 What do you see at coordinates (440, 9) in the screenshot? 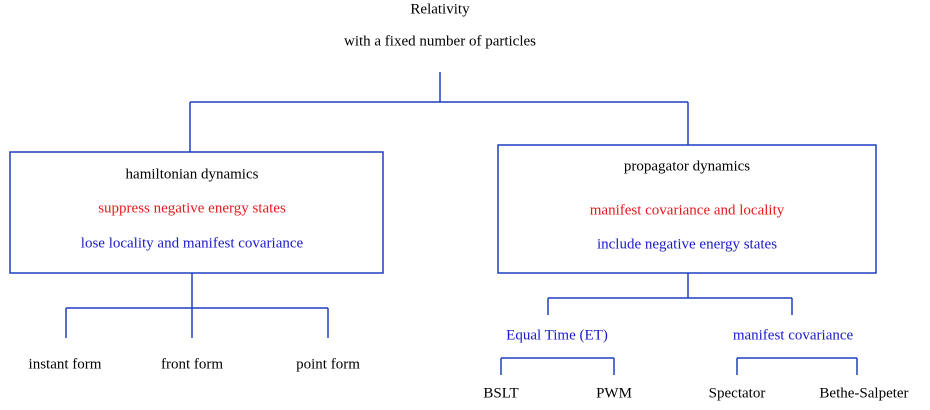
I see `title: Relativity` at bounding box center [440, 9].